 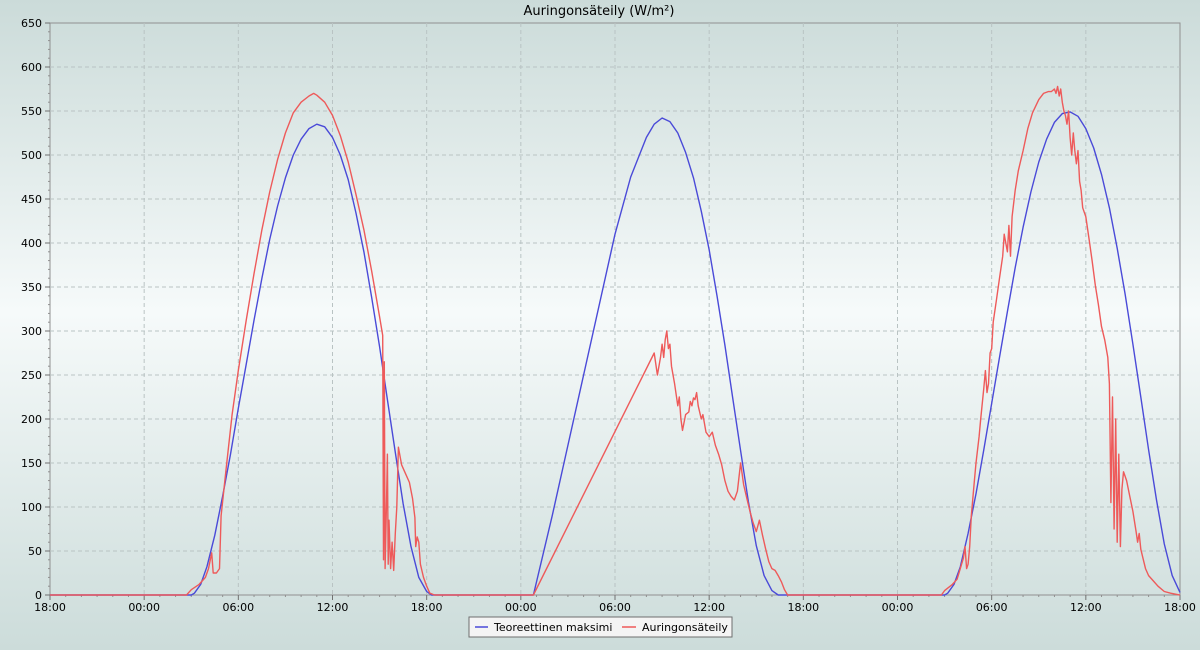 I want to click on legend: Teoreettinen maksimi Auringonsäteily, so click(x=600, y=627).